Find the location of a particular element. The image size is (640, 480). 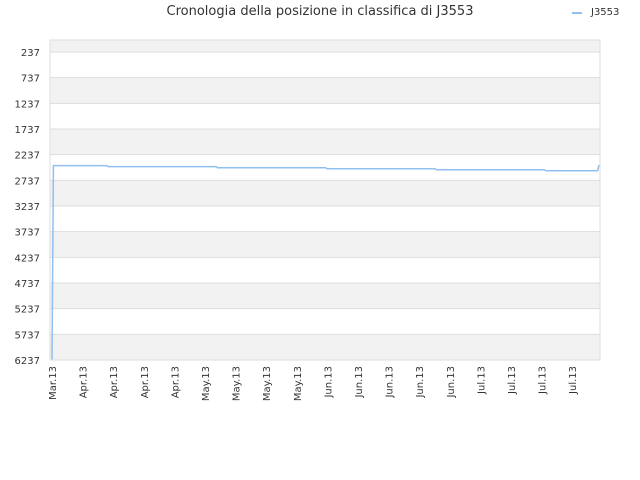

y-tick-label: 2237 is located at coordinates (27, 156).